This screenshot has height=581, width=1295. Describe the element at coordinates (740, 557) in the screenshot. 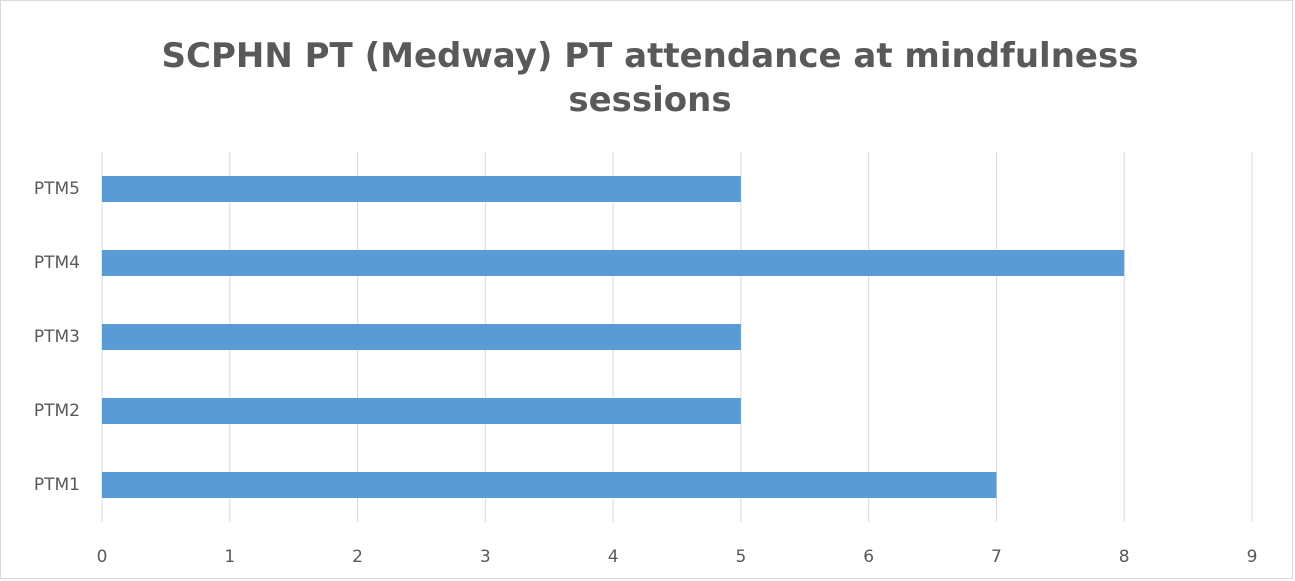

I see `x-tick-label: 5` at that location.